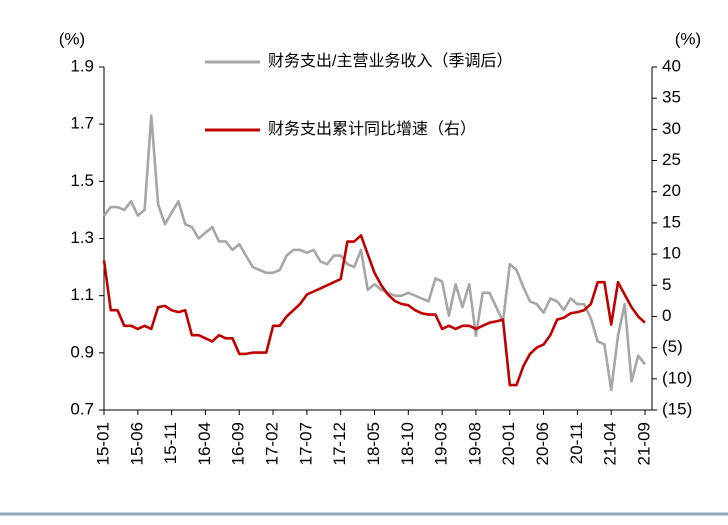 The image size is (728, 525). I want to click on y2-tick-label: (10), so click(677, 377).